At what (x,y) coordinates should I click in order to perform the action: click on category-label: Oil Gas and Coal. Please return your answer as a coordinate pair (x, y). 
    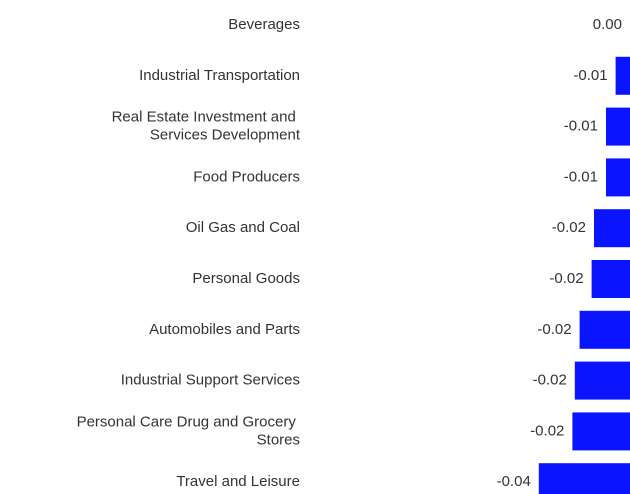
    Looking at the image, I should click on (243, 227).